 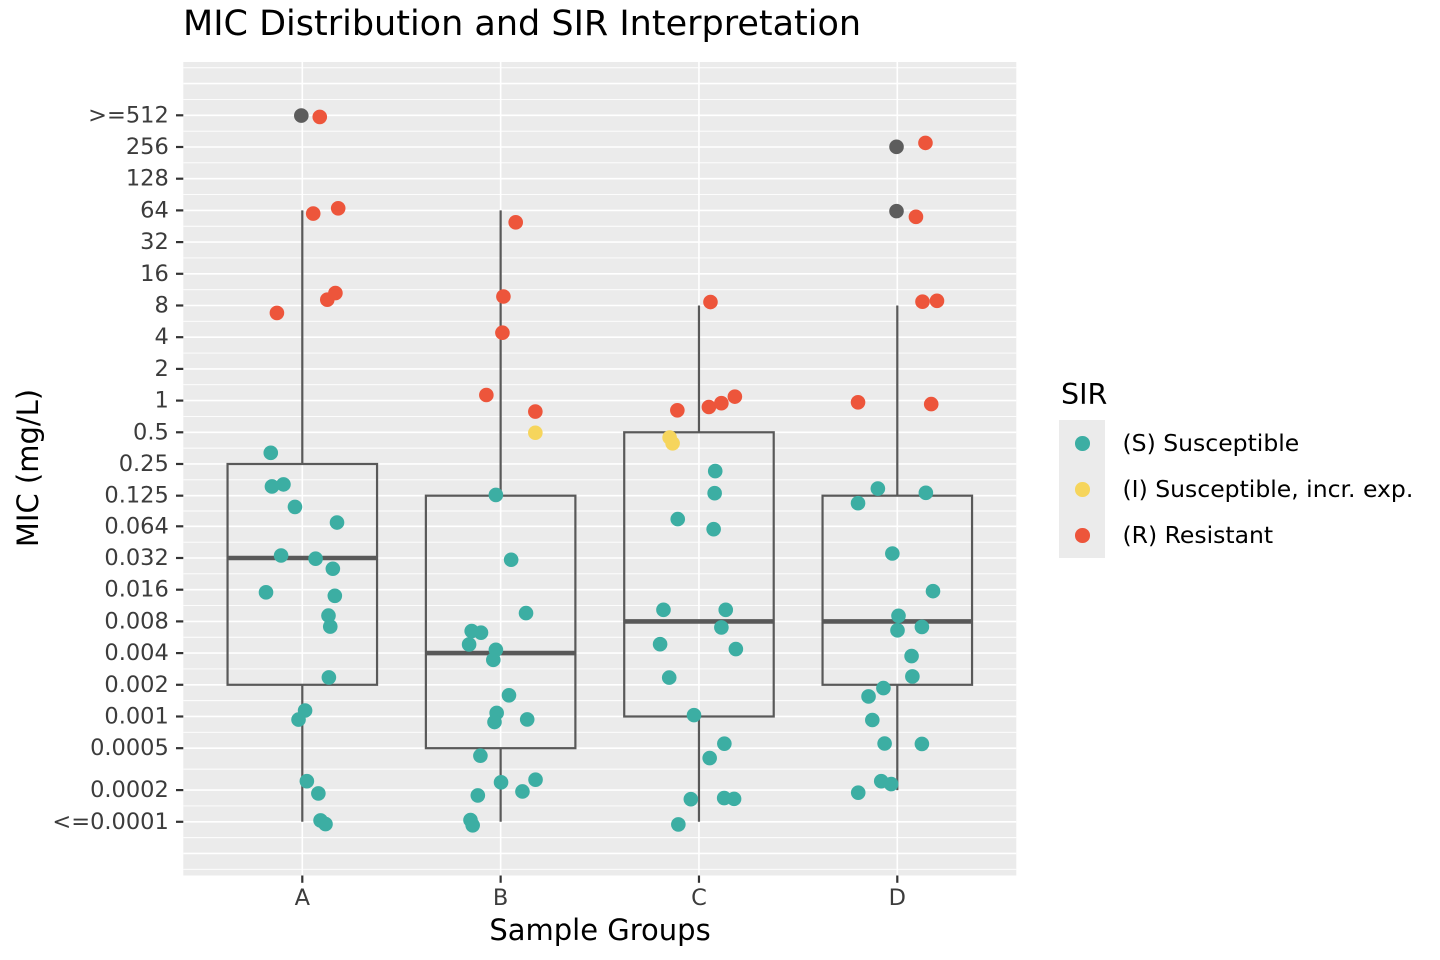 What do you see at coordinates (1211, 443) in the screenshot?
I see `legend-label-susceptible: (S) Susceptible` at bounding box center [1211, 443].